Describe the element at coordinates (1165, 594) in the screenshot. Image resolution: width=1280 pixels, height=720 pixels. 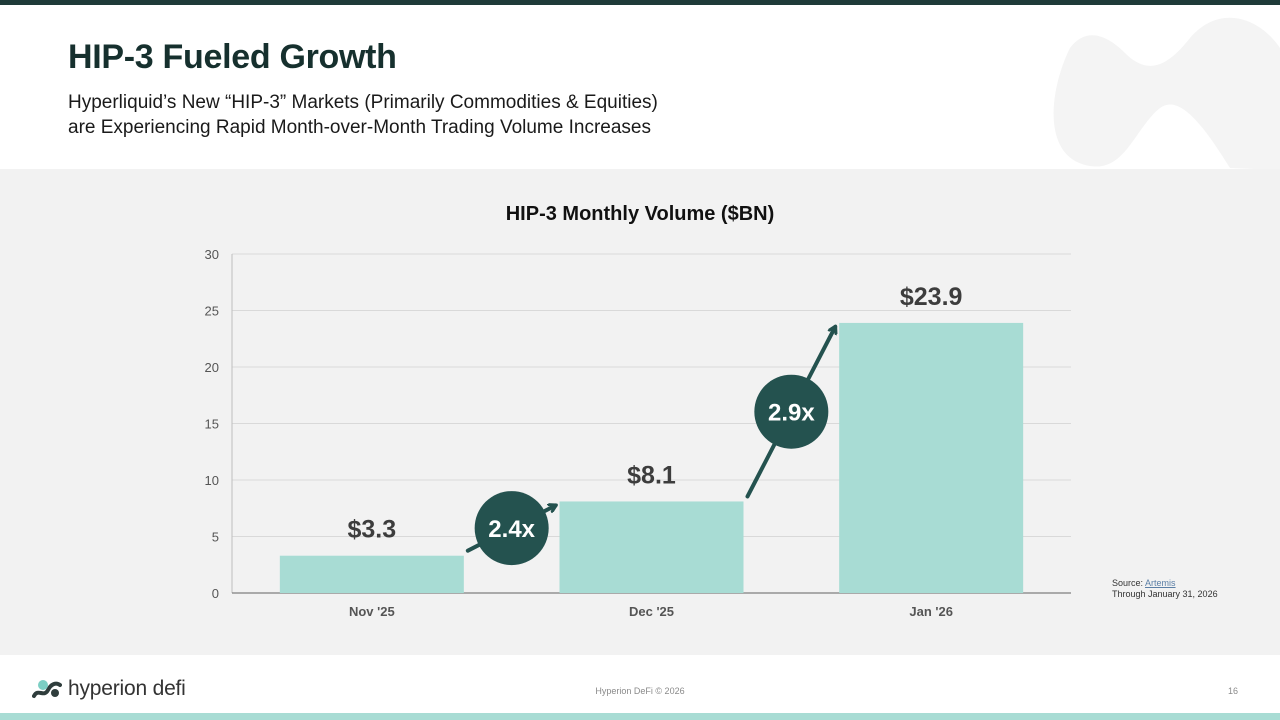
I see `source-date-note: Through January 31, 2026` at that location.